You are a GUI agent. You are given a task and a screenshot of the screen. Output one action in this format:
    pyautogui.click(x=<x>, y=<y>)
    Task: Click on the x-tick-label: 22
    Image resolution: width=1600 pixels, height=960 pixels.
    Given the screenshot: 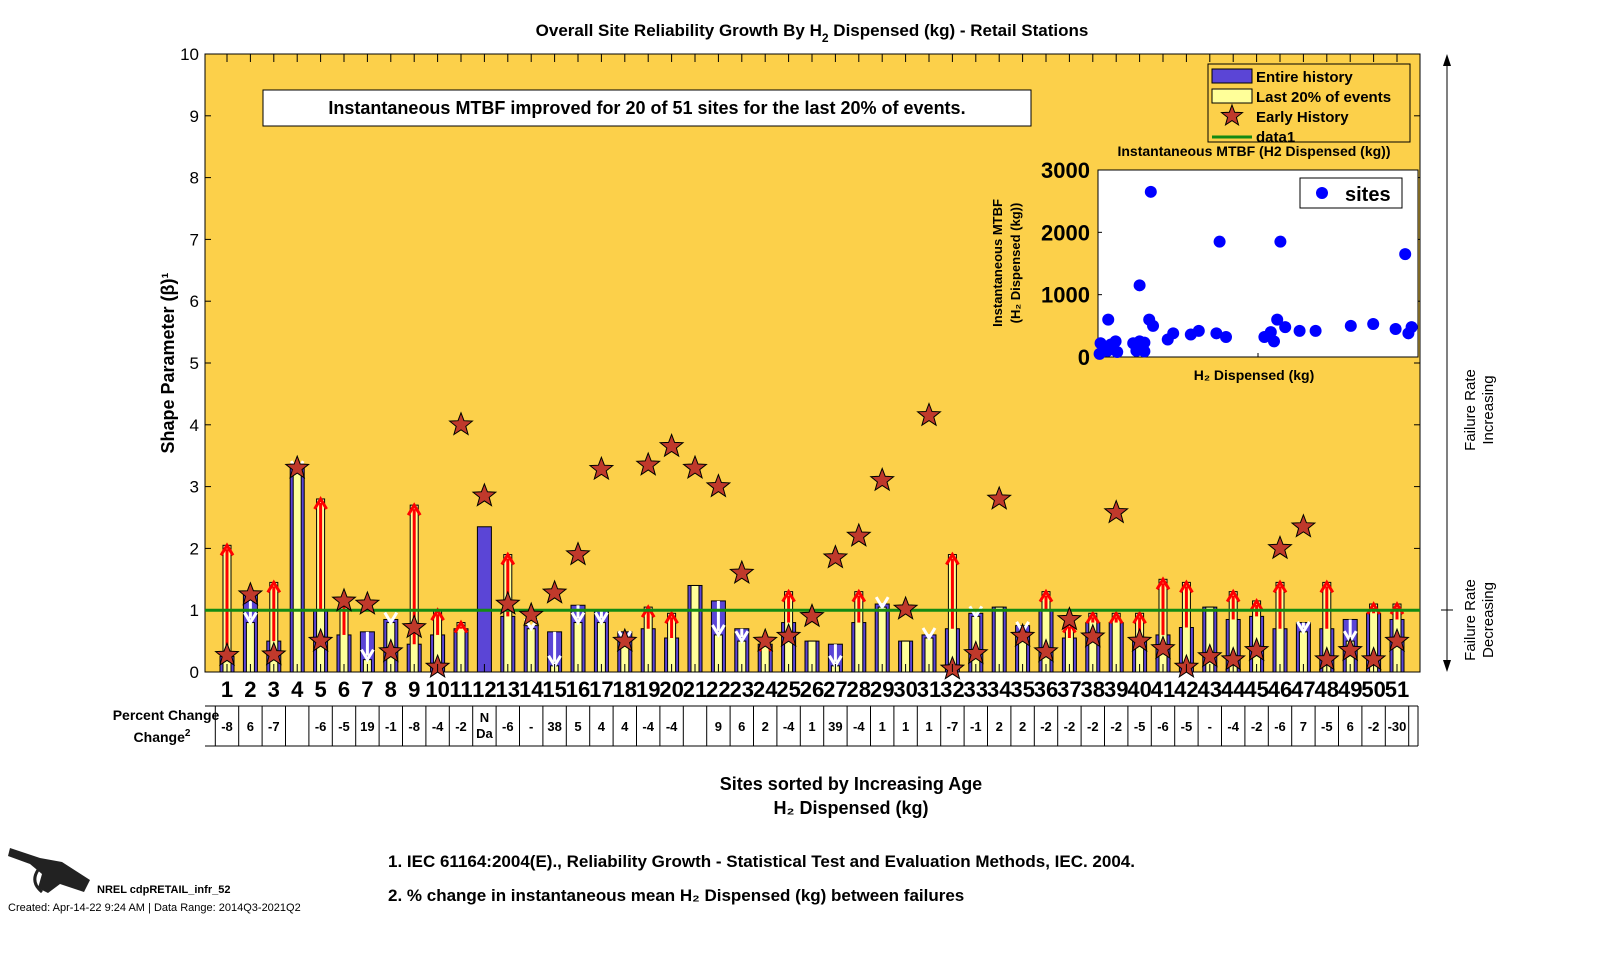 What is the action you would take?
    pyautogui.click(x=718, y=689)
    